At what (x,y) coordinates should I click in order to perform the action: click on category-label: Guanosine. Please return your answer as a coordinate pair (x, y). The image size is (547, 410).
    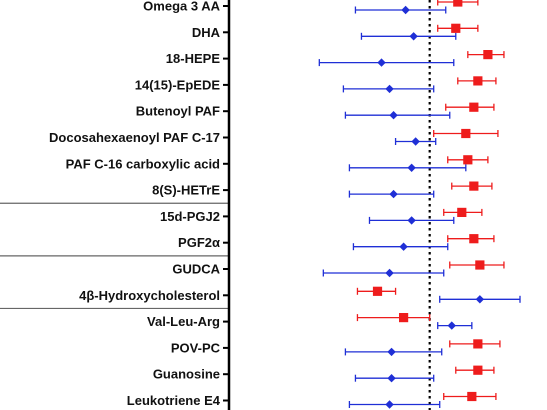
    Looking at the image, I should click on (186, 374).